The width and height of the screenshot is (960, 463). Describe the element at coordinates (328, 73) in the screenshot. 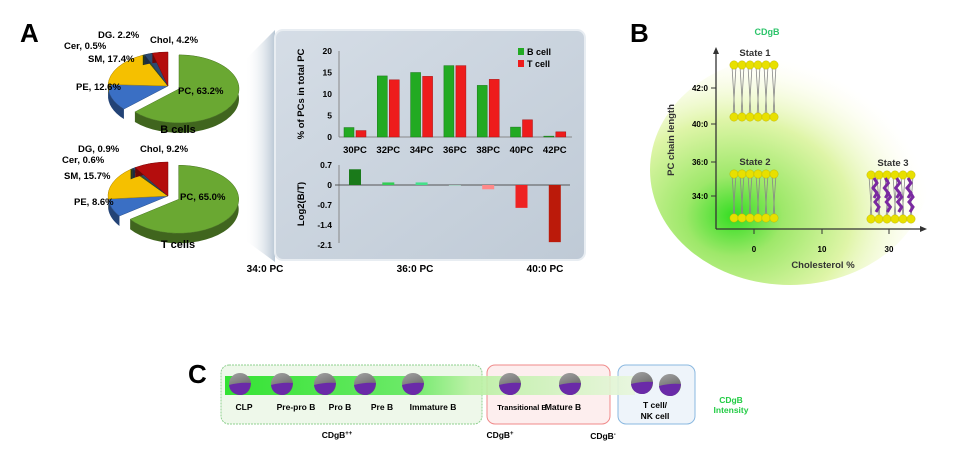

I see `y-tick-label: 15` at that location.